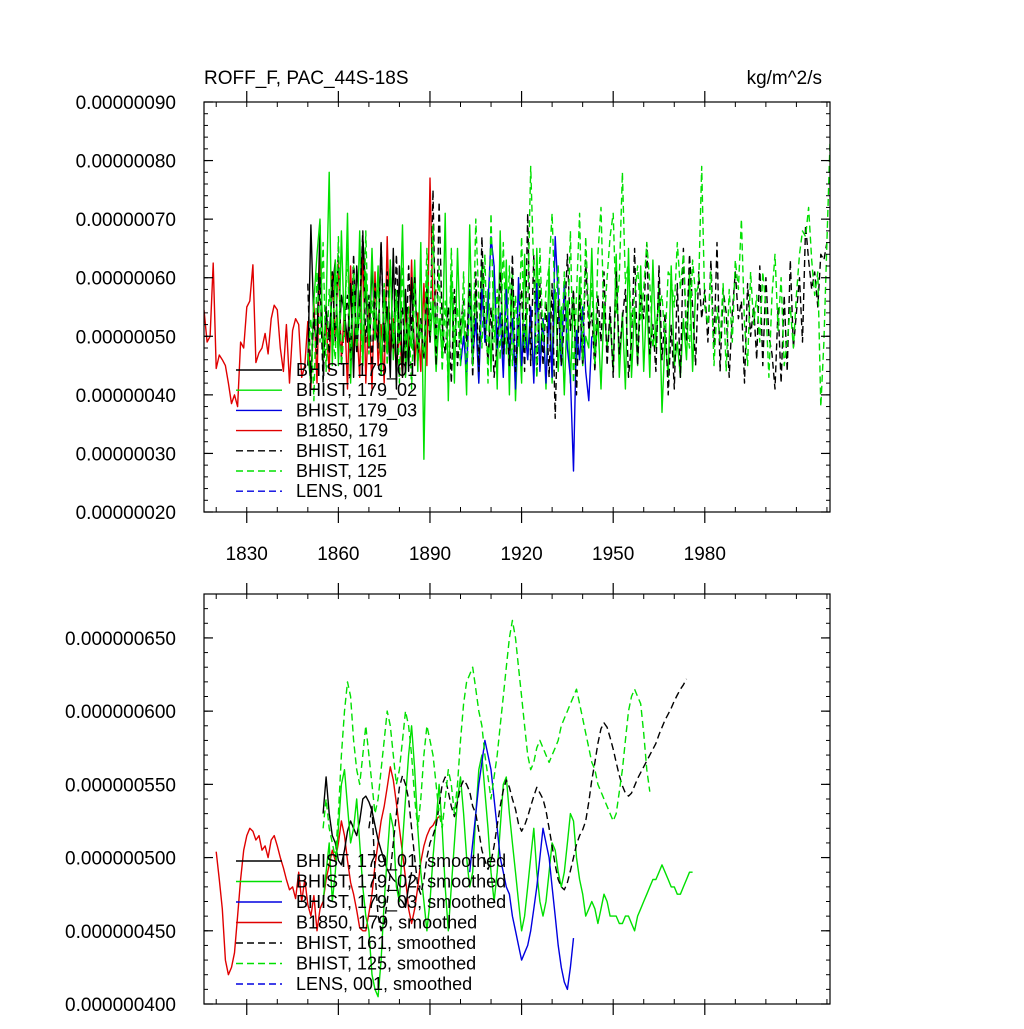  I want to click on legend-label: BHIST, 125, so click(341, 471).